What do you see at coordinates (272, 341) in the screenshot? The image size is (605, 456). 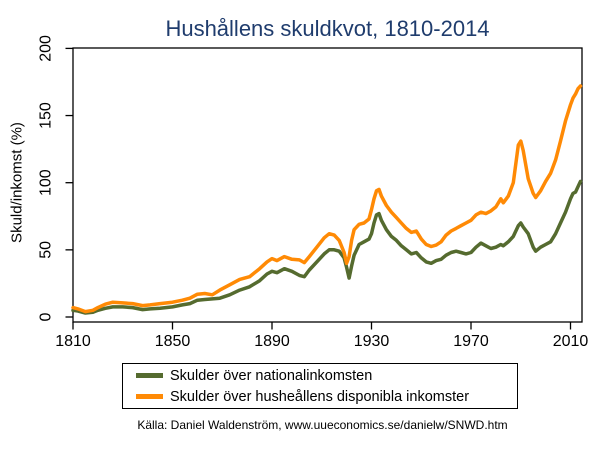 I see `x-tick-label: 1890` at bounding box center [272, 341].